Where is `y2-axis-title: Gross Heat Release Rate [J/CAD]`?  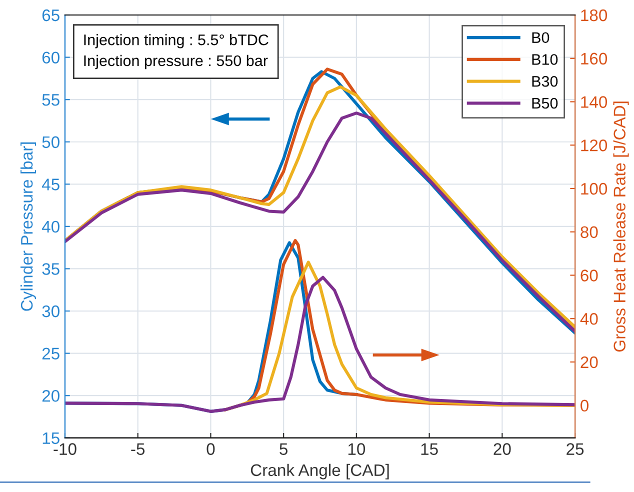
y2-axis-title: Gross Heat Release Rate [J/CAD] is located at coordinates (621, 227).